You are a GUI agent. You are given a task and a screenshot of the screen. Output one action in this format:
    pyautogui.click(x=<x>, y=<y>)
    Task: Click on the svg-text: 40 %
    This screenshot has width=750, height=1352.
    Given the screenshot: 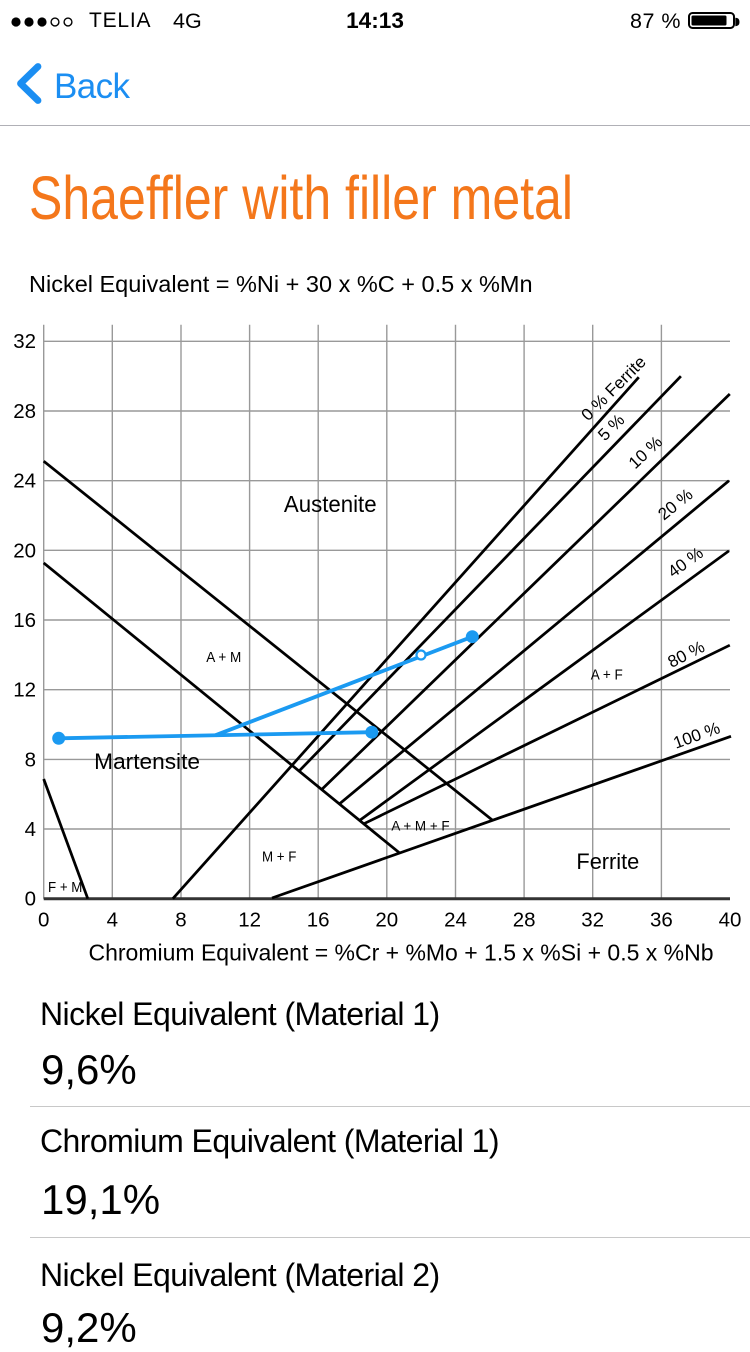 What is the action you would take?
    pyautogui.click(x=685, y=562)
    